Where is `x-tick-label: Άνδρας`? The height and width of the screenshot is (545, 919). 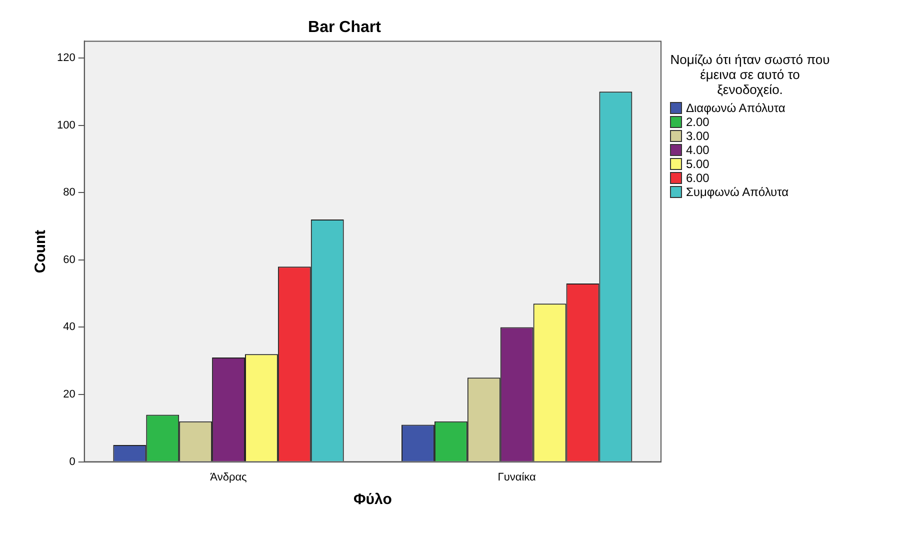
x-tick-label: Άνδρας is located at coordinates (228, 477).